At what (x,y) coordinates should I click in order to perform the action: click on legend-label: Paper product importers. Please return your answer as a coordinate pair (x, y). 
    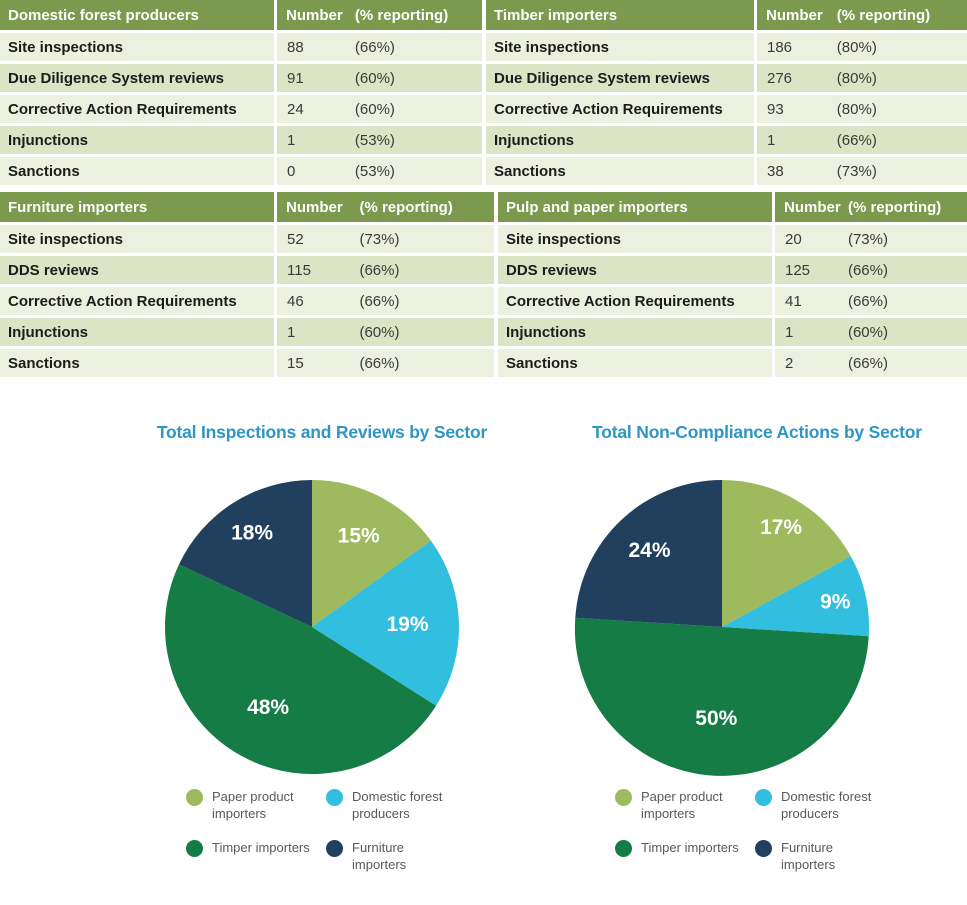
    Looking at the image, I should click on (682, 805).